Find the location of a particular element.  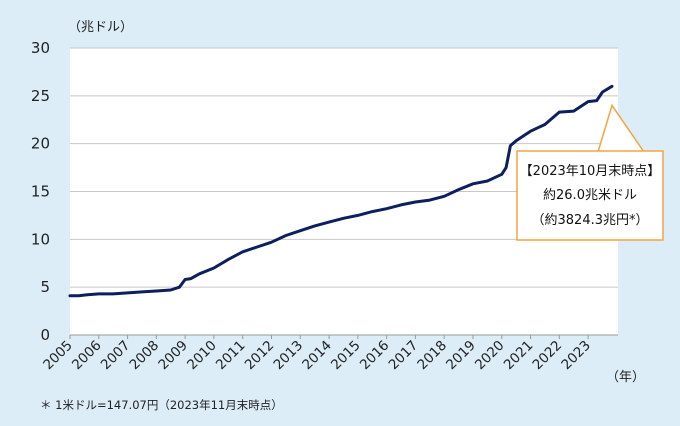

callout-line-1: 【2023年10月末時点】 is located at coordinates (590, 171).